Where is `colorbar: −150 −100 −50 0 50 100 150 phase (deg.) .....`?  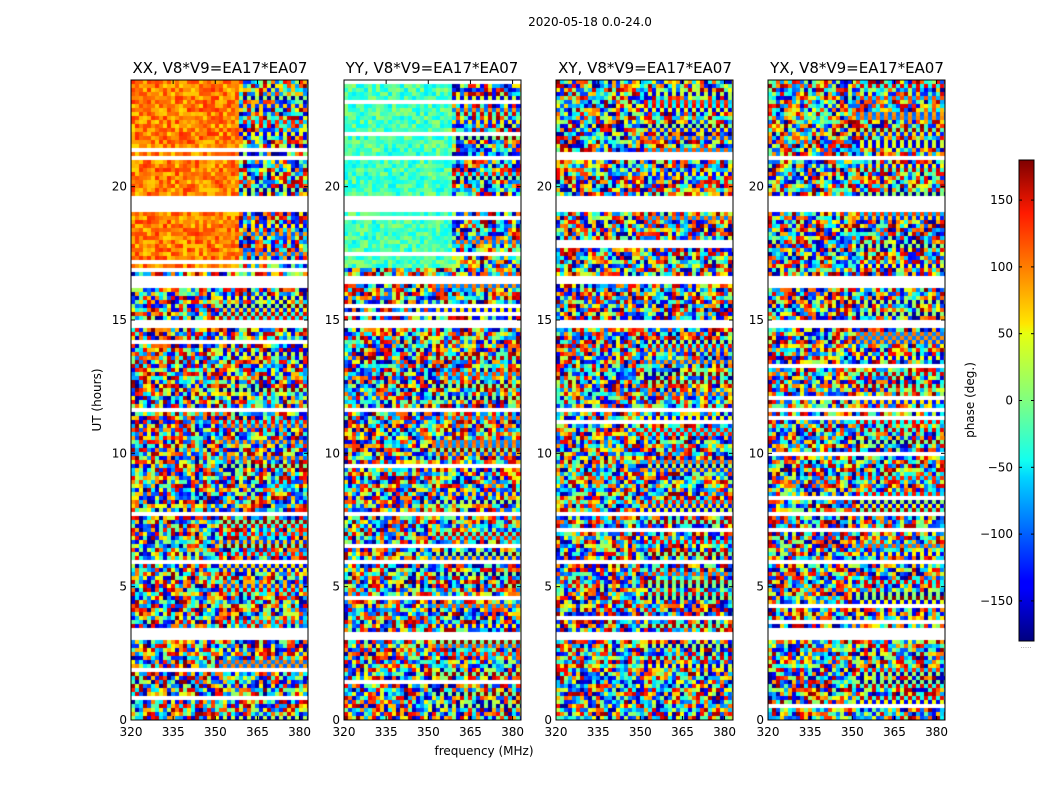
colorbar: −150 −100 −50 0 50 100 150 phase (deg.) ..... is located at coordinates (999, 404).